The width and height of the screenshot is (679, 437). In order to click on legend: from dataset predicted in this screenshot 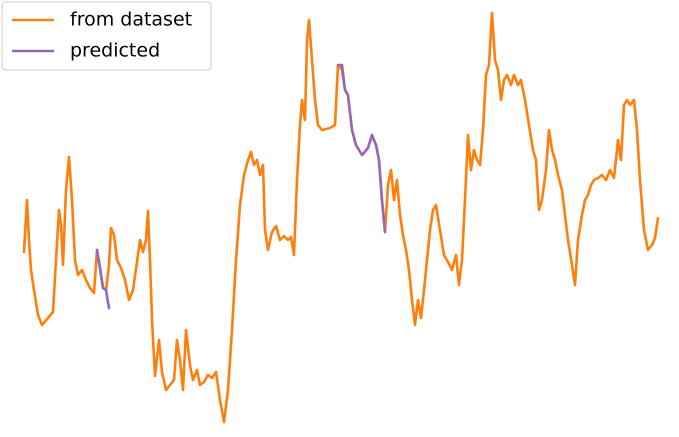, I will do `click(106, 36)`.